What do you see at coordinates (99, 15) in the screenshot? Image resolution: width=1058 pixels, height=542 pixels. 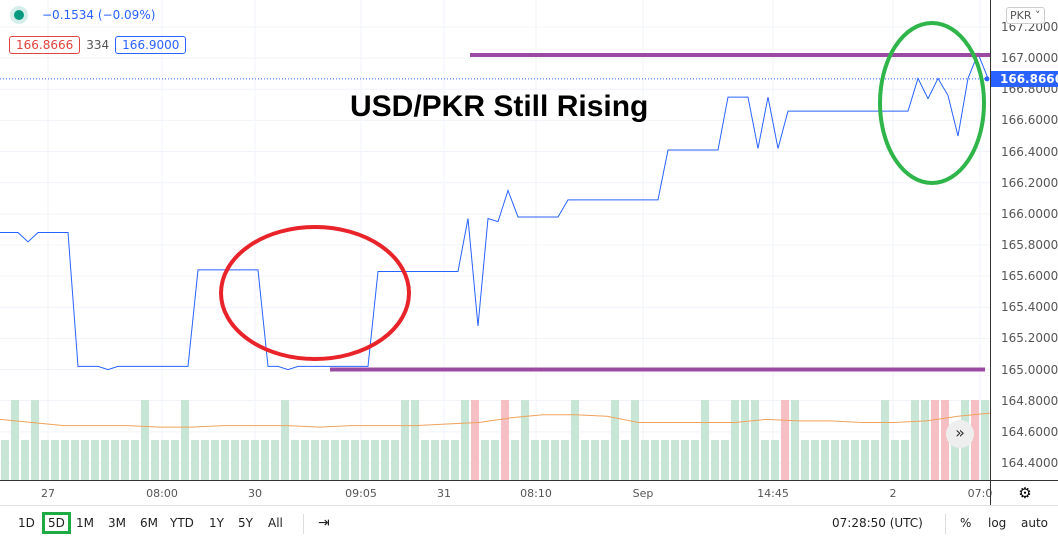 I see `change-value: −0.1534 (−0.09%)` at bounding box center [99, 15].